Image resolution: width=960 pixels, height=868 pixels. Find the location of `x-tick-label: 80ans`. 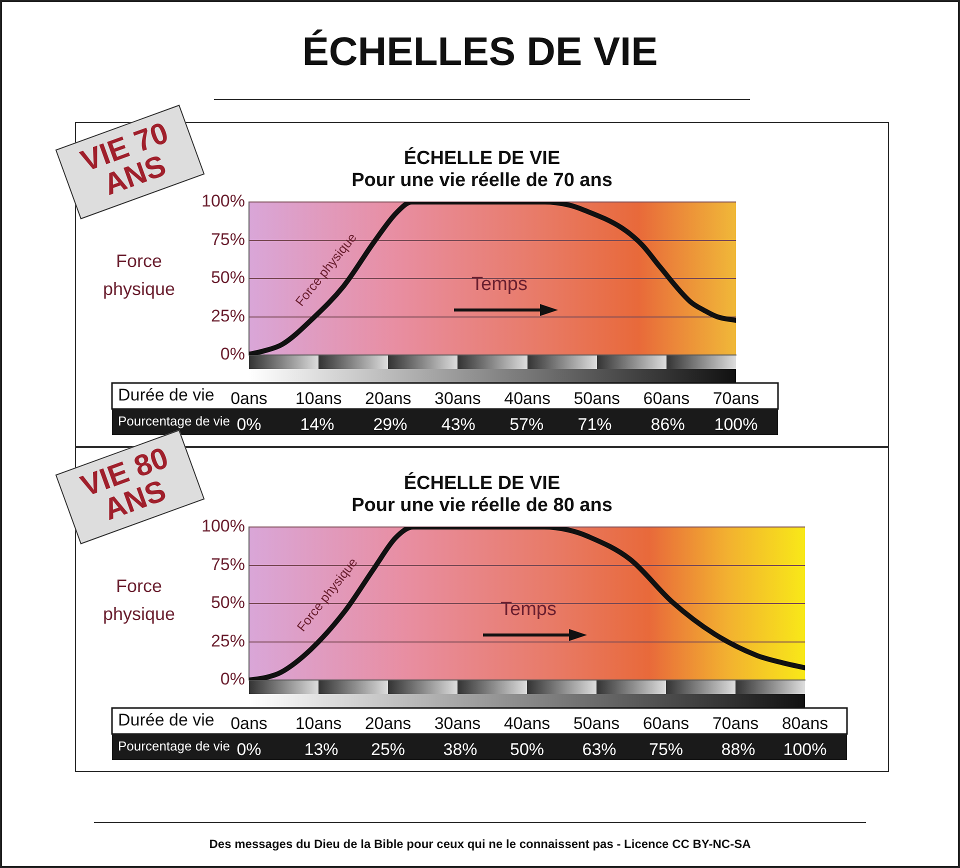

x-tick-label: 80ans is located at coordinates (805, 723).